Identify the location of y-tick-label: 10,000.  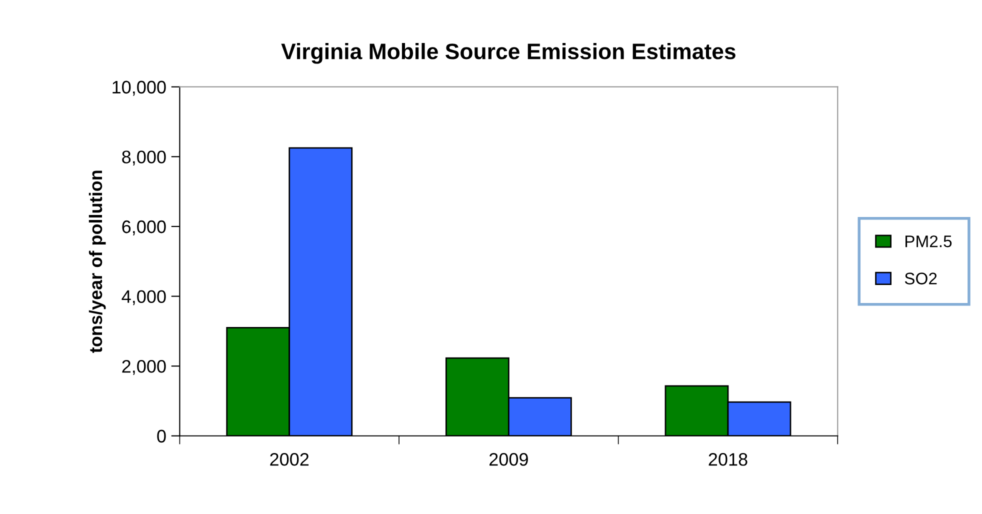
(139, 88).